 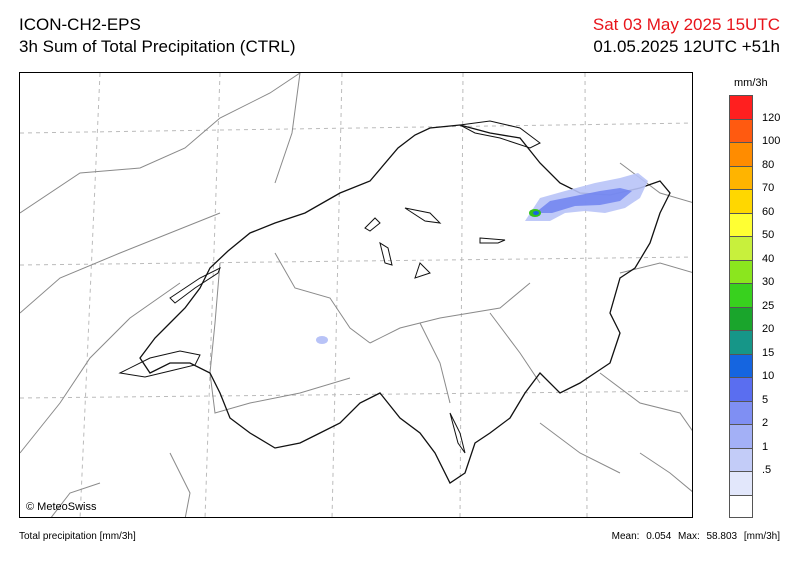 I want to click on max-unit: [mm/3h], so click(x=761, y=536).